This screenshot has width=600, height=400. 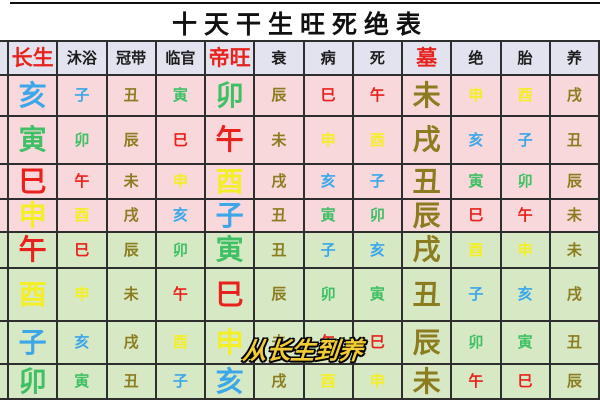 I want to click on table-row: 卯寅丑子亥戌酉申未午巳辰, so click(x=300, y=382).